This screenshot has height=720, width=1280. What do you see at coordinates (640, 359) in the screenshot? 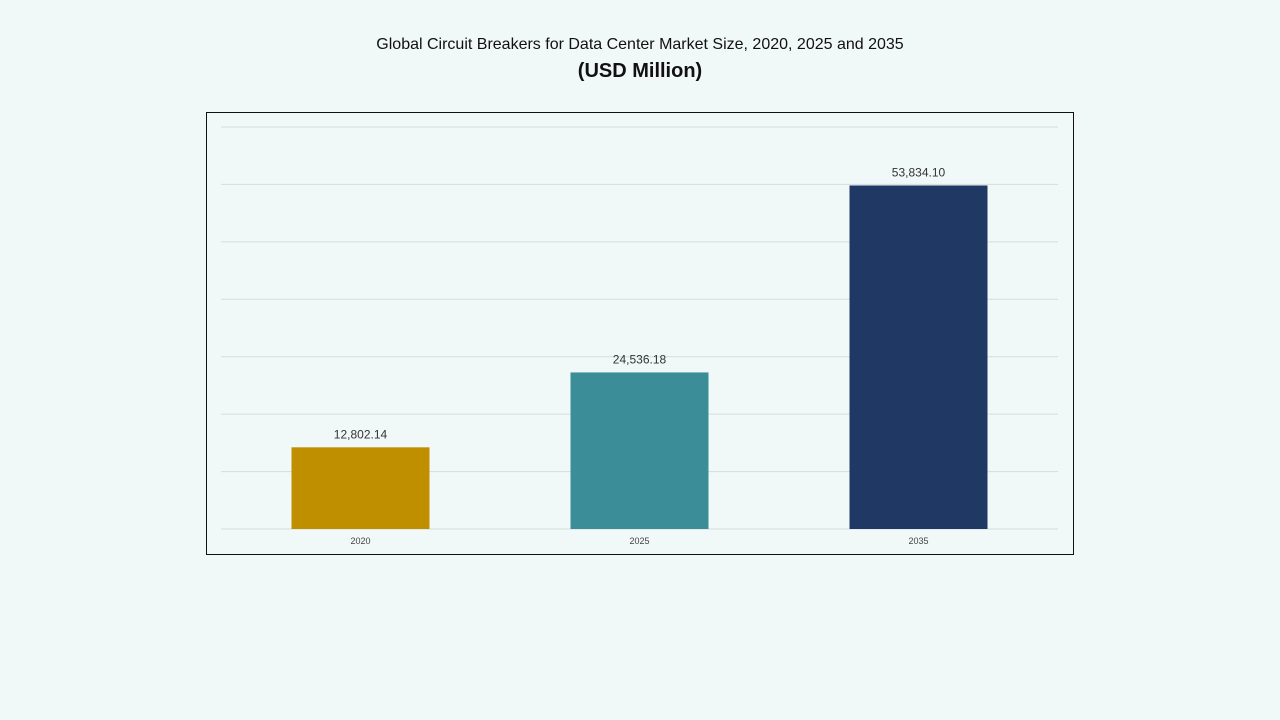
I see `data-label-2025: 24,536.18` at bounding box center [640, 359].